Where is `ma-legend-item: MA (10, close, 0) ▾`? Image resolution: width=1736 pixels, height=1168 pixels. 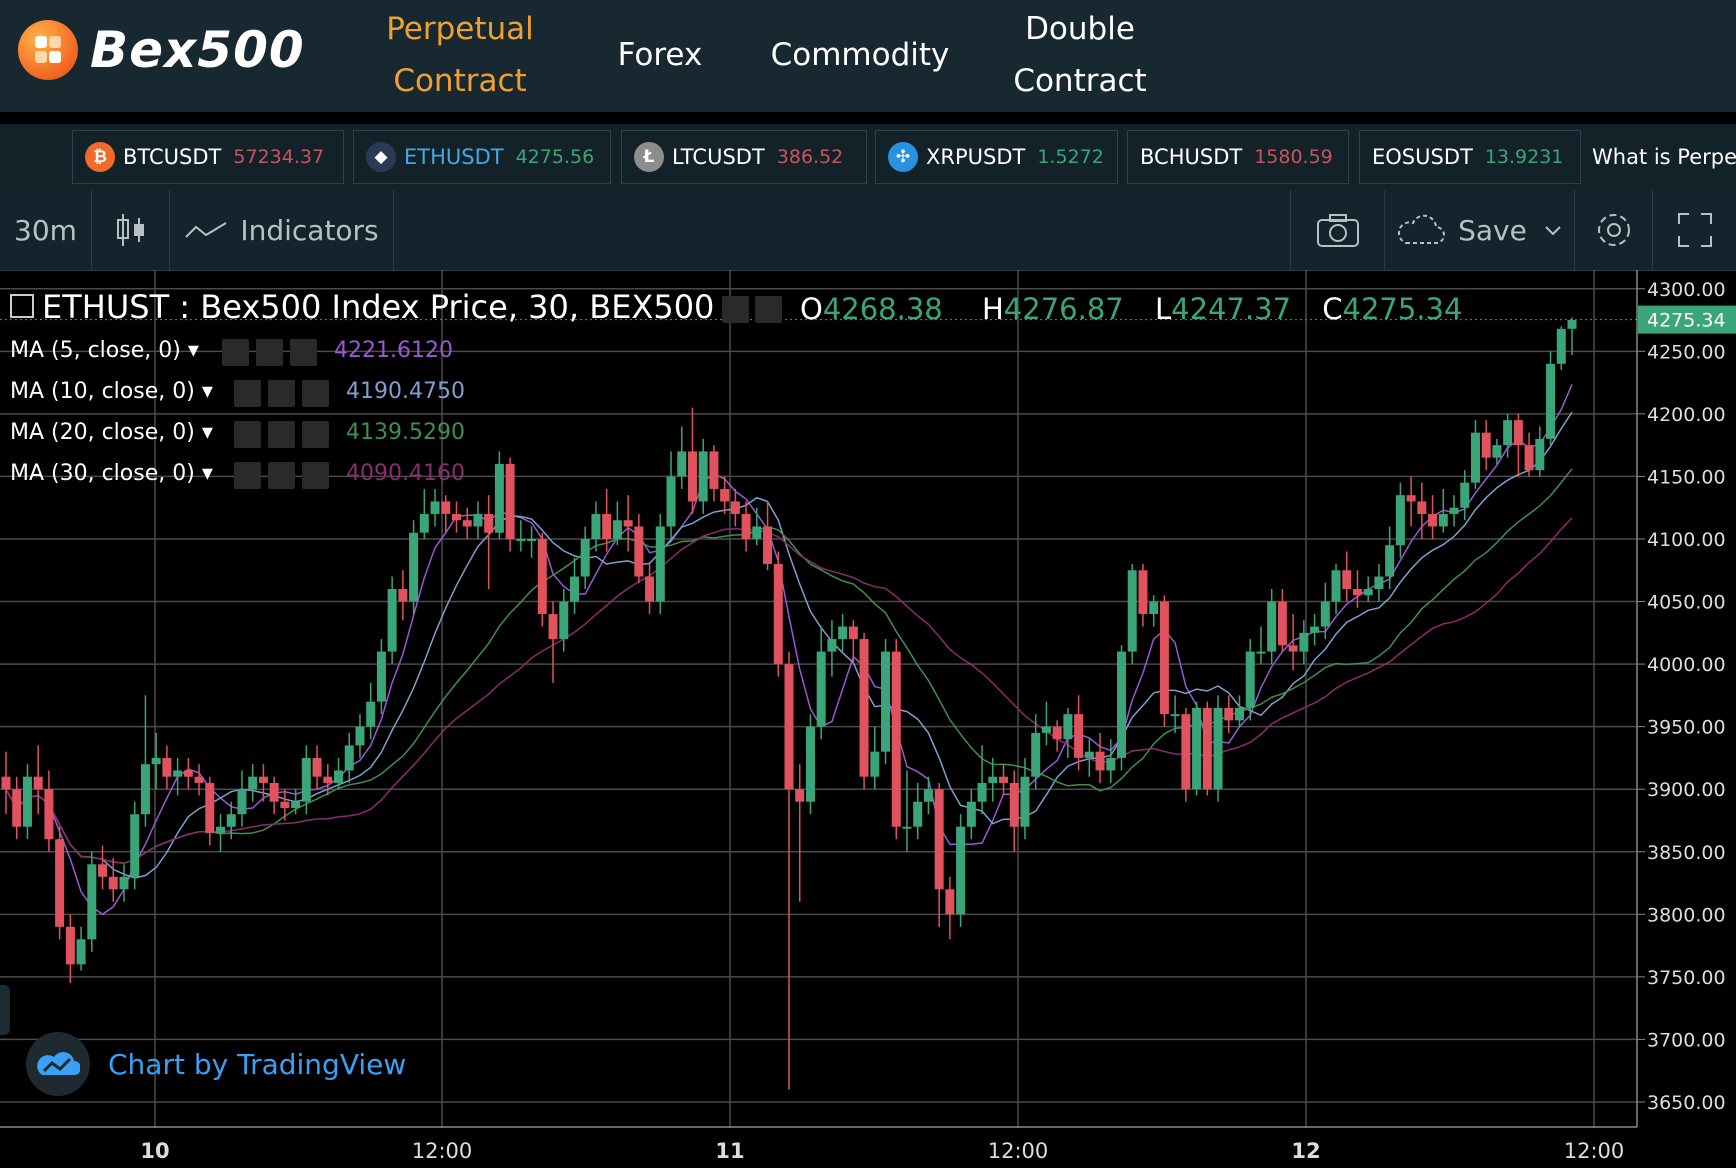 ma-legend-item: MA (10, close, 0) ▾ is located at coordinates (111, 391).